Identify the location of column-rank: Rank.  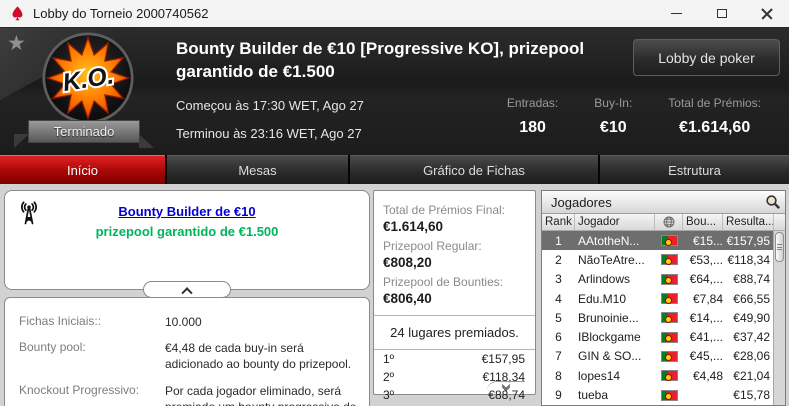
(558, 222).